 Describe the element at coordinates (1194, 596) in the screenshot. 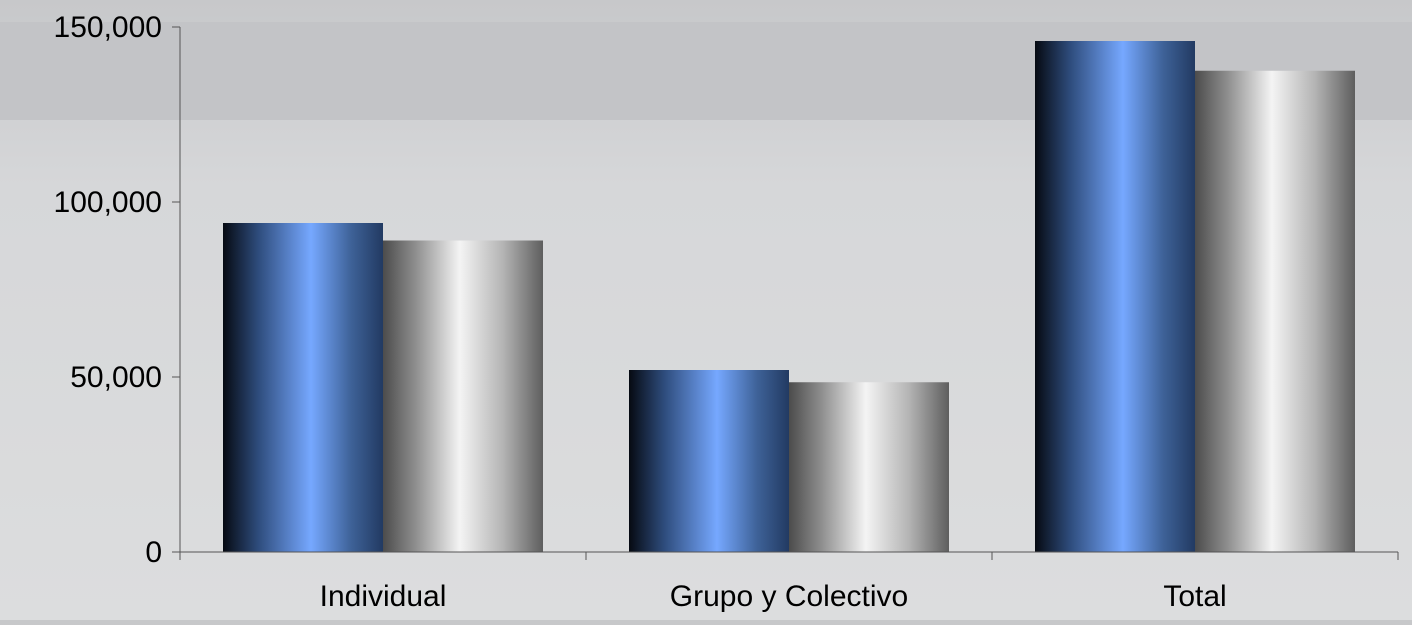

I see `x-tick-label: Total` at that location.